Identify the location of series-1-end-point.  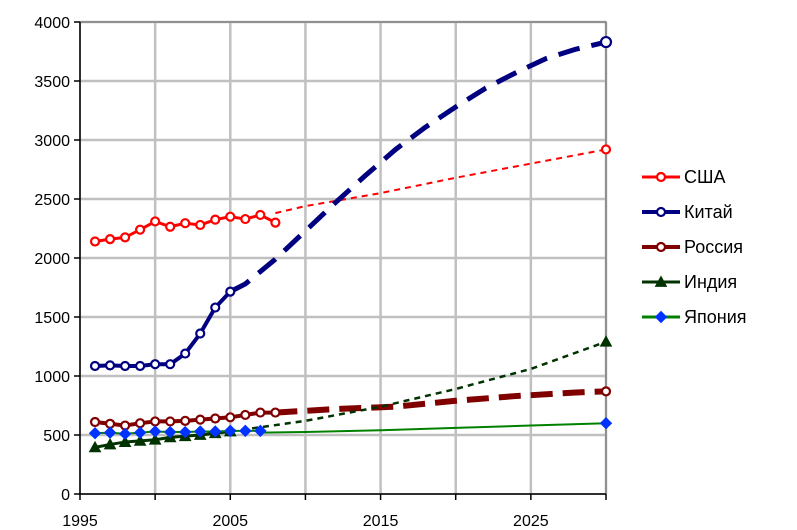
(606, 42).